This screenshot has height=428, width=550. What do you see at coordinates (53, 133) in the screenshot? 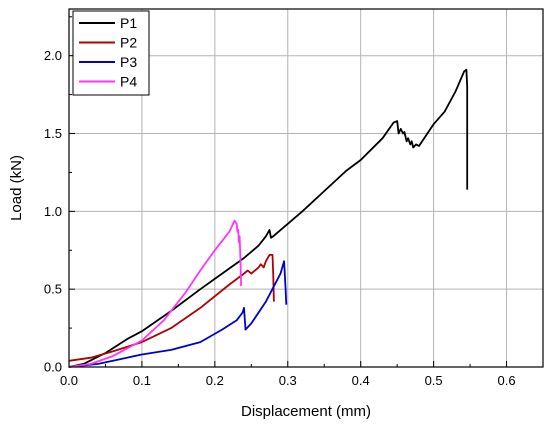
I see `y-tick-label: 1.5` at bounding box center [53, 133].